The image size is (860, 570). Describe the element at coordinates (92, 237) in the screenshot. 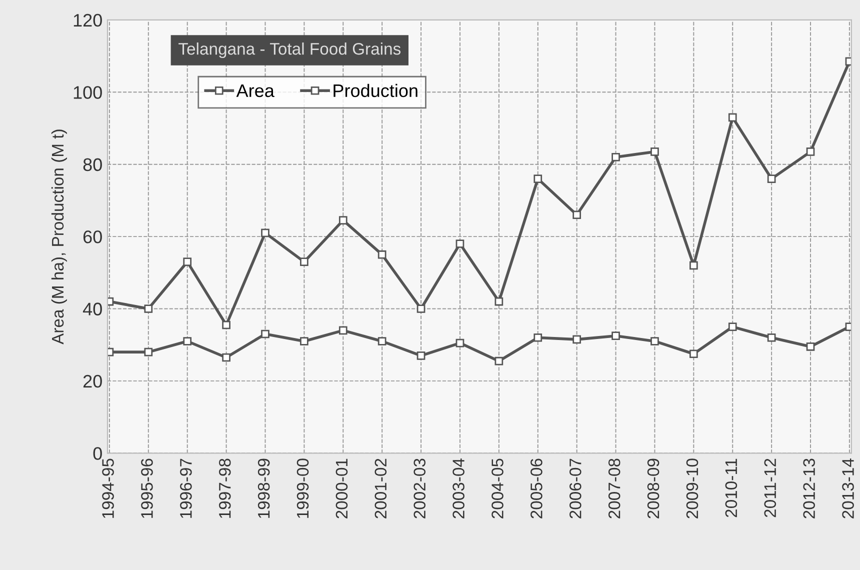

I see `y-tick-label: 60` at that location.